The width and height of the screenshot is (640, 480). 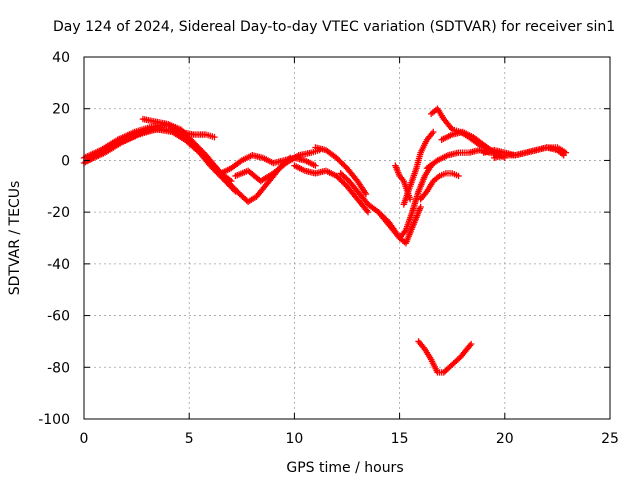 I want to click on y-tick-label: -60, so click(x=58, y=317).